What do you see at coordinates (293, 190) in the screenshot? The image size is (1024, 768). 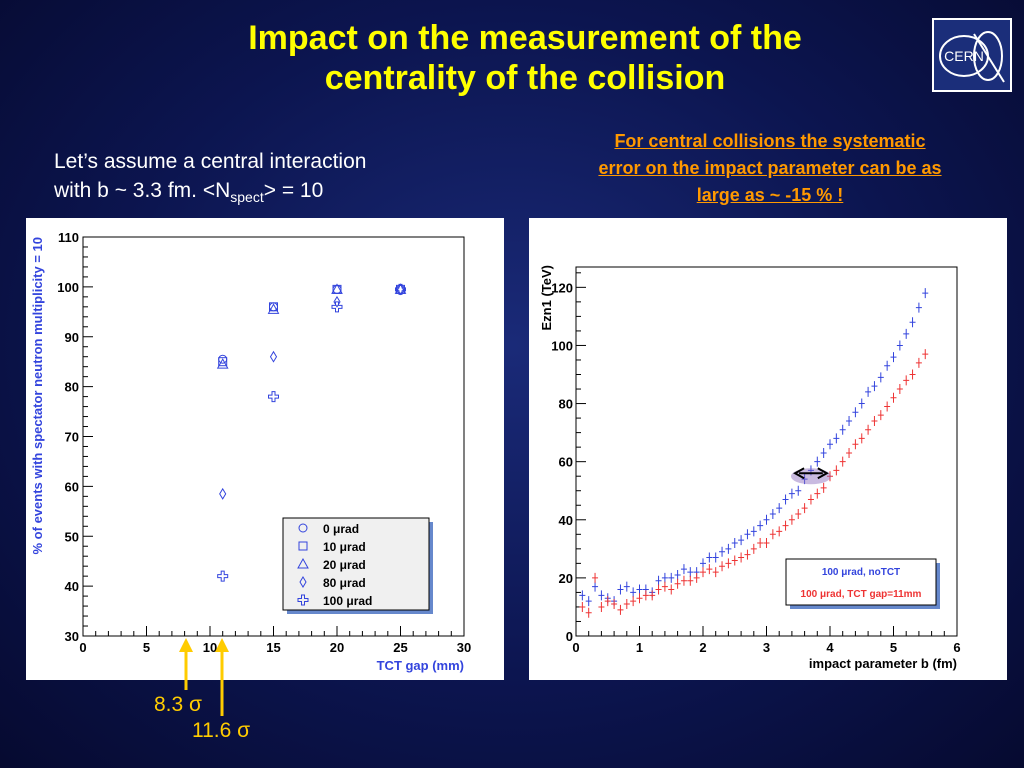 I see `intro-line-2-suffix: > = 10` at bounding box center [293, 190].